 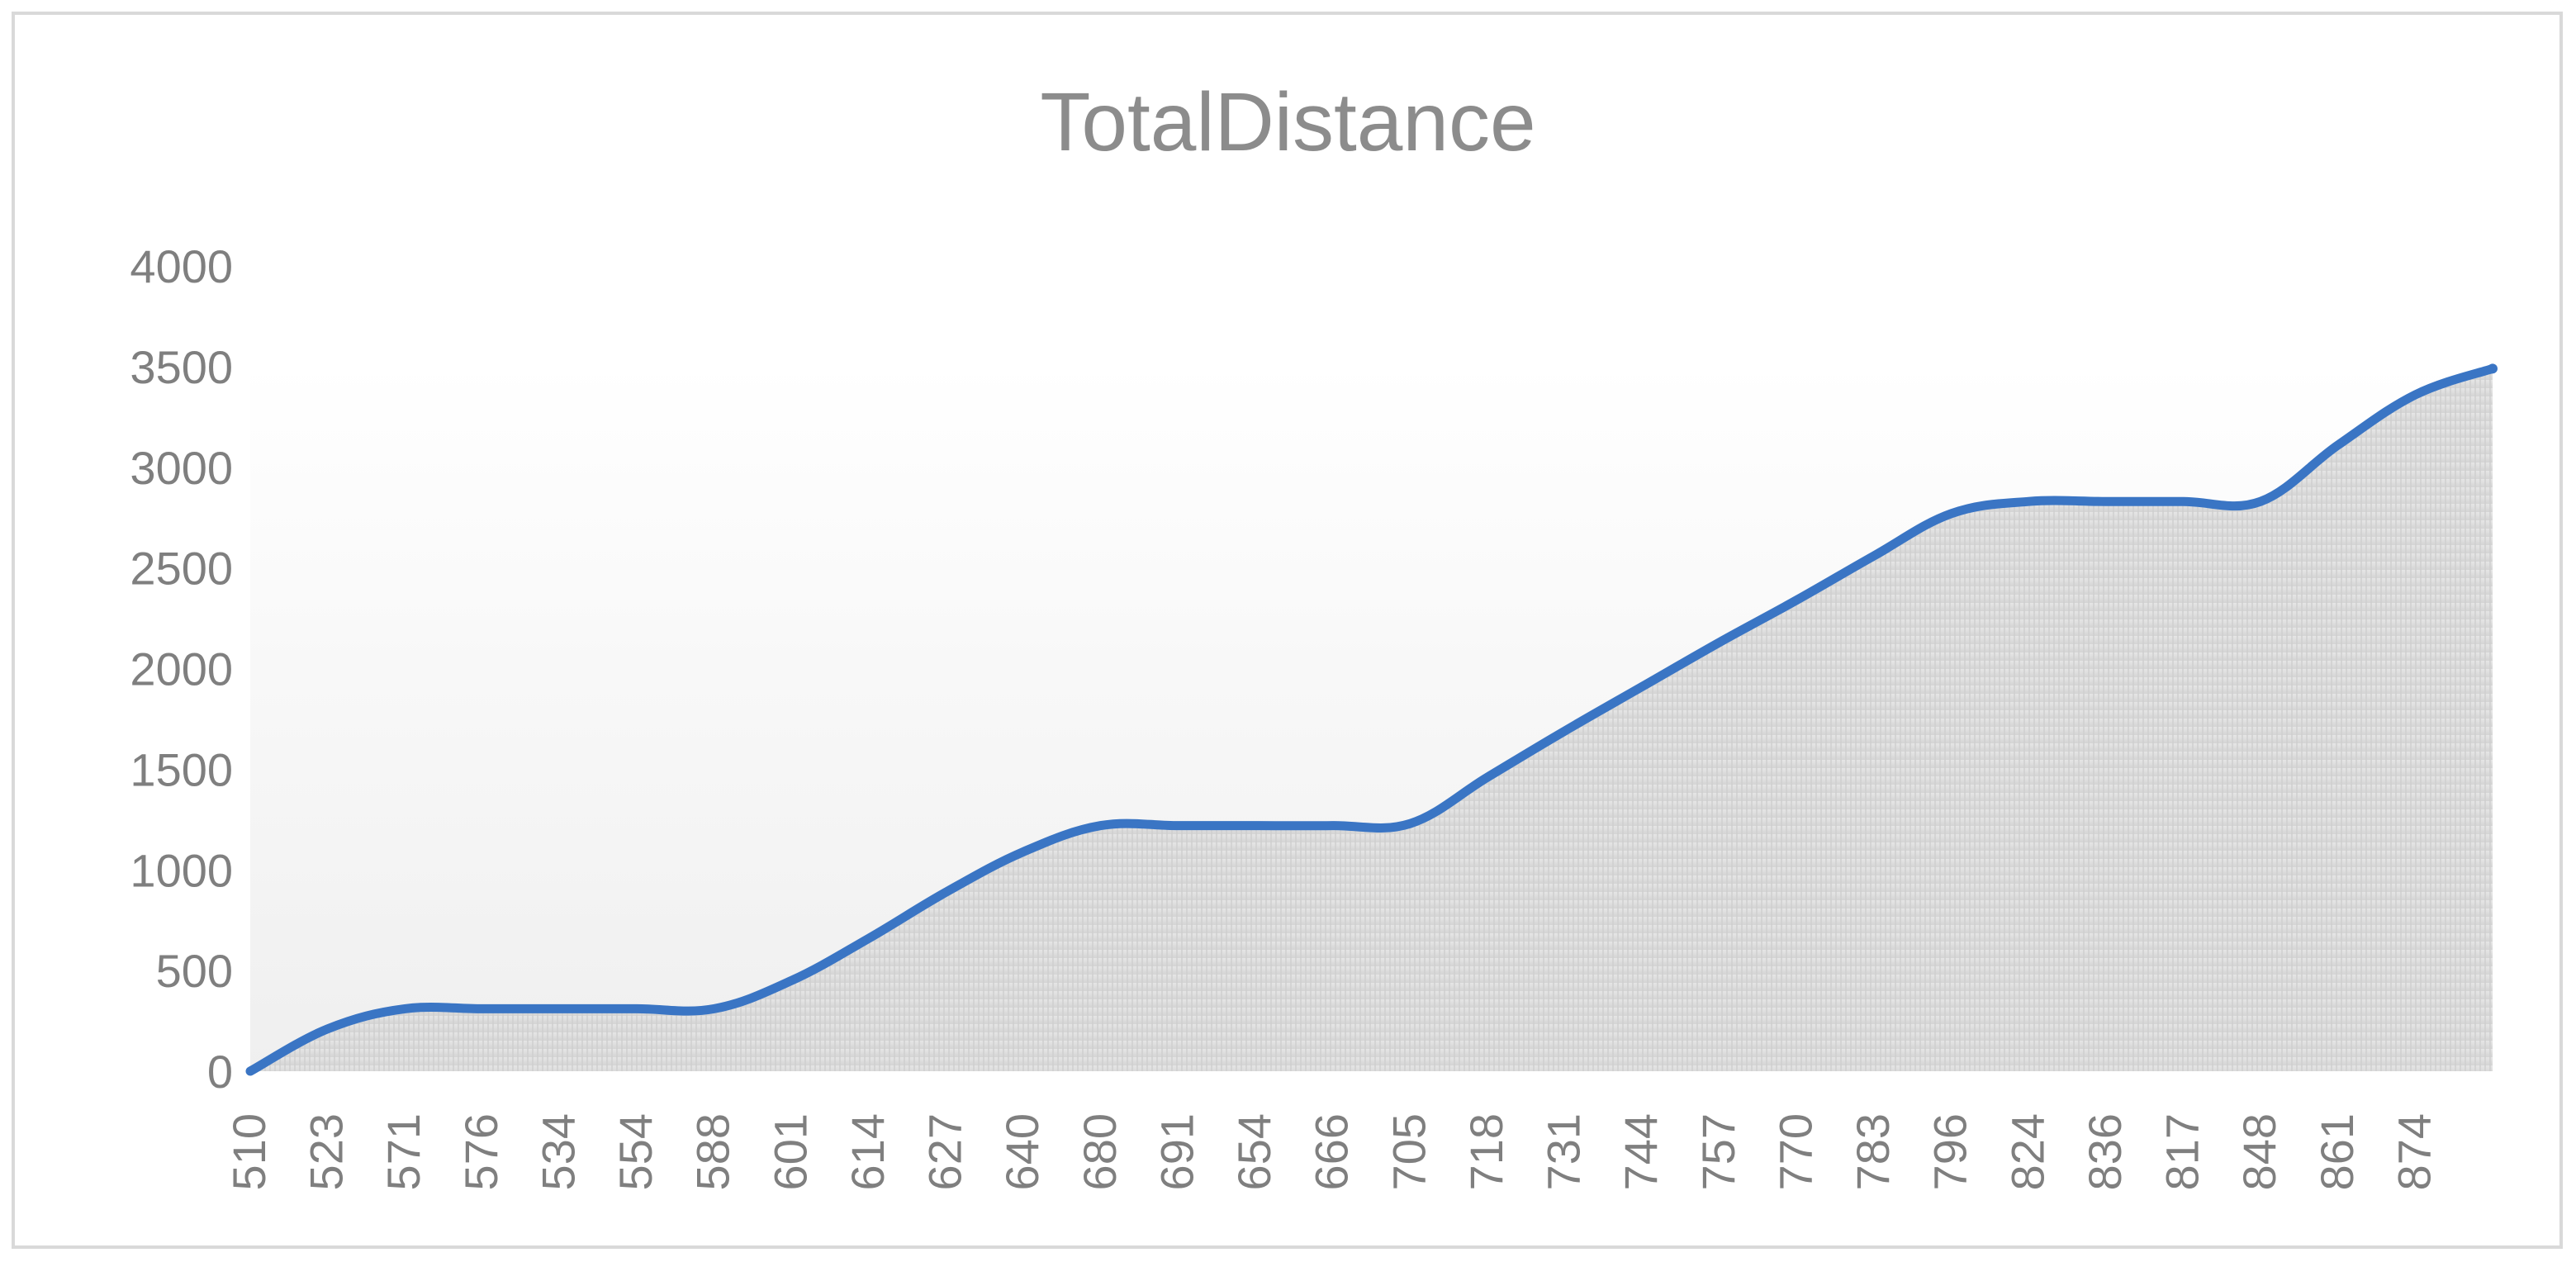 I want to click on x-tick-label: 554, so click(x=636, y=1152).